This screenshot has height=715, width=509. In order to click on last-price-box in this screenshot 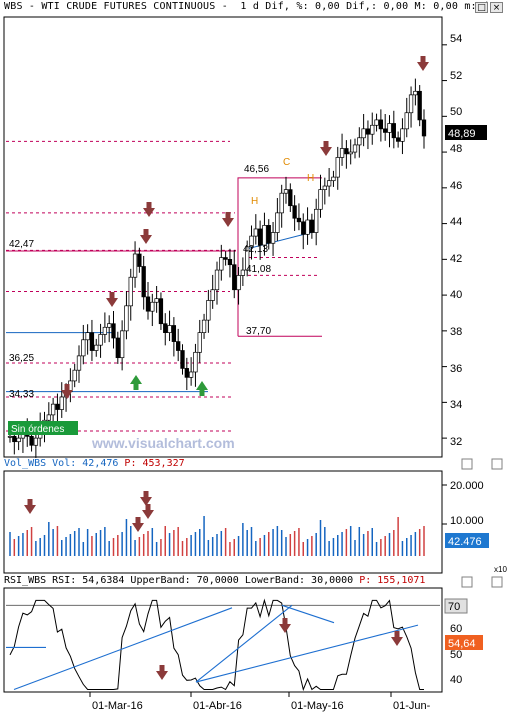, I will do `click(466, 132)`.